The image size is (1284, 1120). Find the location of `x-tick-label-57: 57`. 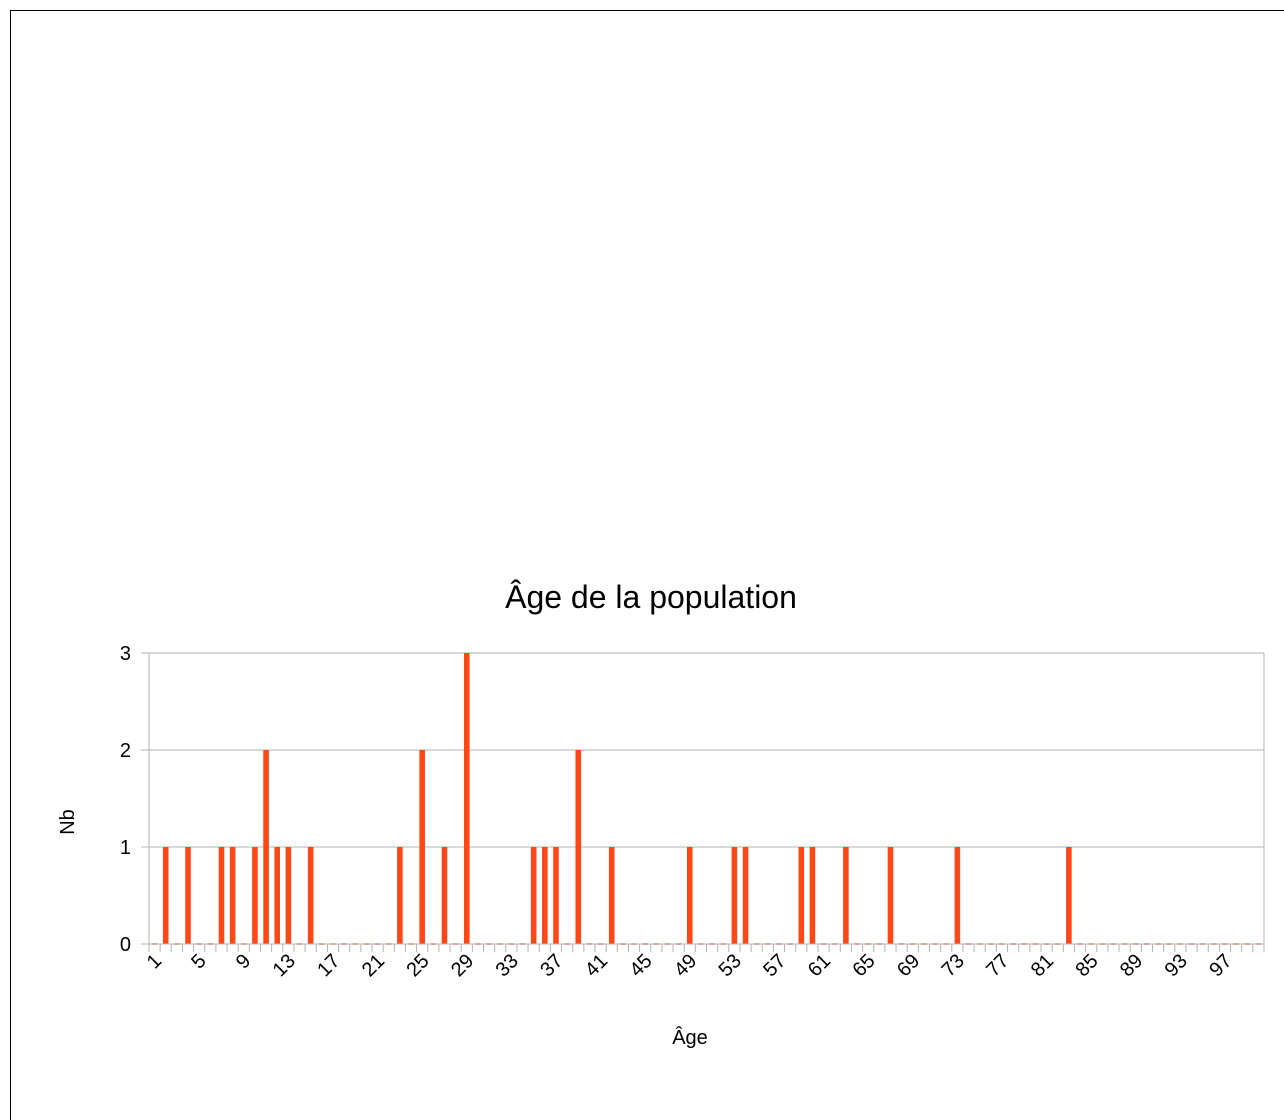

x-tick-label-57: 57 is located at coordinates (774, 965).